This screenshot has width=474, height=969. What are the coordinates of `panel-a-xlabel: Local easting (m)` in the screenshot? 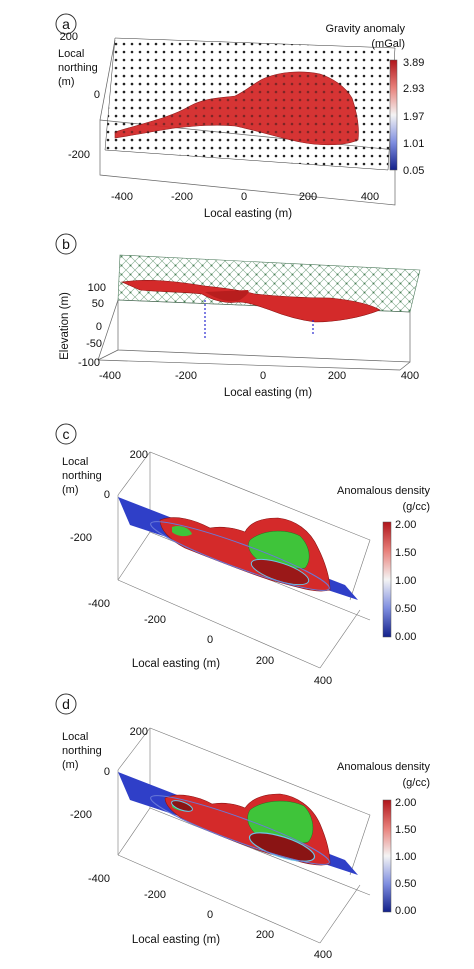 It's located at (248, 214).